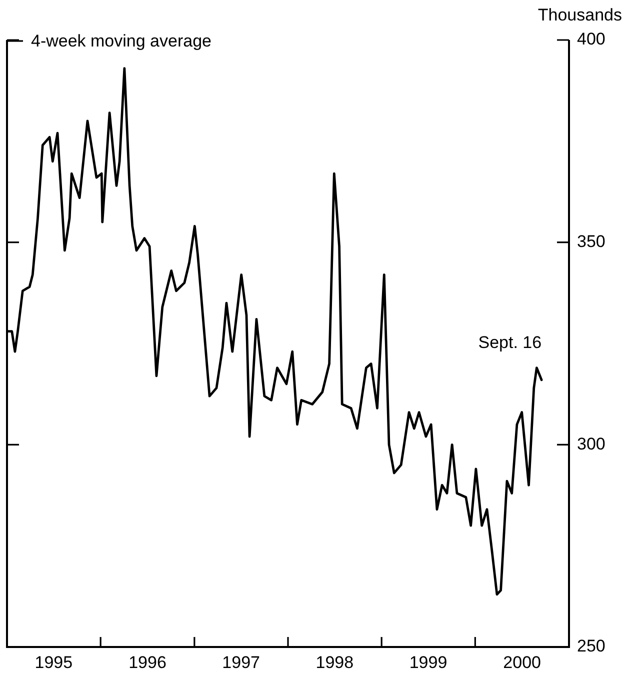  Describe the element at coordinates (147, 662) in the screenshot. I see `x-tick-label: 1996` at that location.